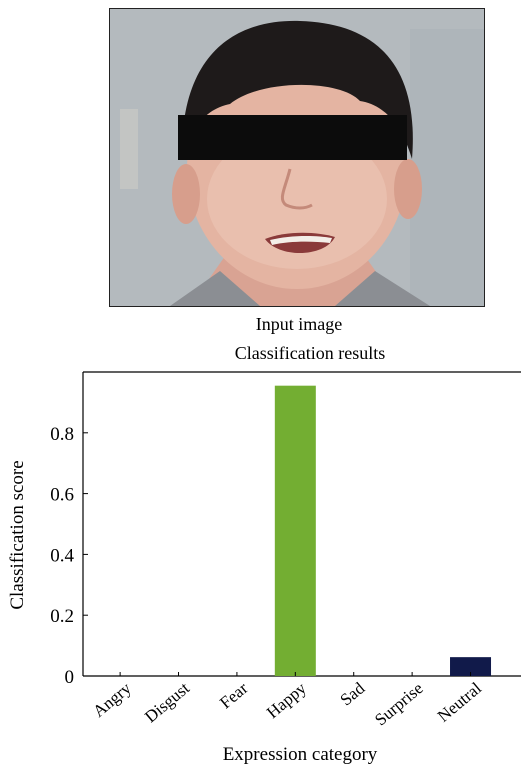 The width and height of the screenshot is (521, 767). Describe the element at coordinates (17, 534) in the screenshot. I see `y-axis-label: Classification score` at that location.